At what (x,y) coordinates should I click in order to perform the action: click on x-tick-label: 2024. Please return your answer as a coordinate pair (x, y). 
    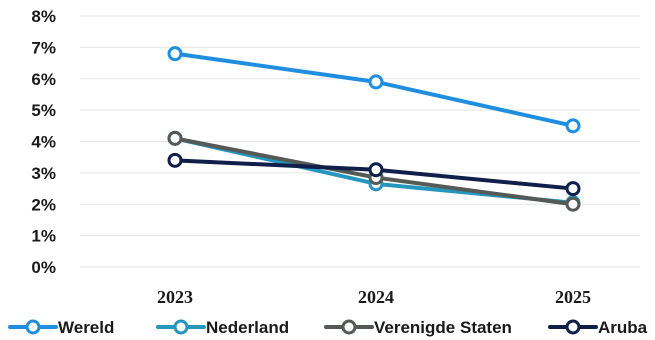
    Looking at the image, I should click on (376, 297).